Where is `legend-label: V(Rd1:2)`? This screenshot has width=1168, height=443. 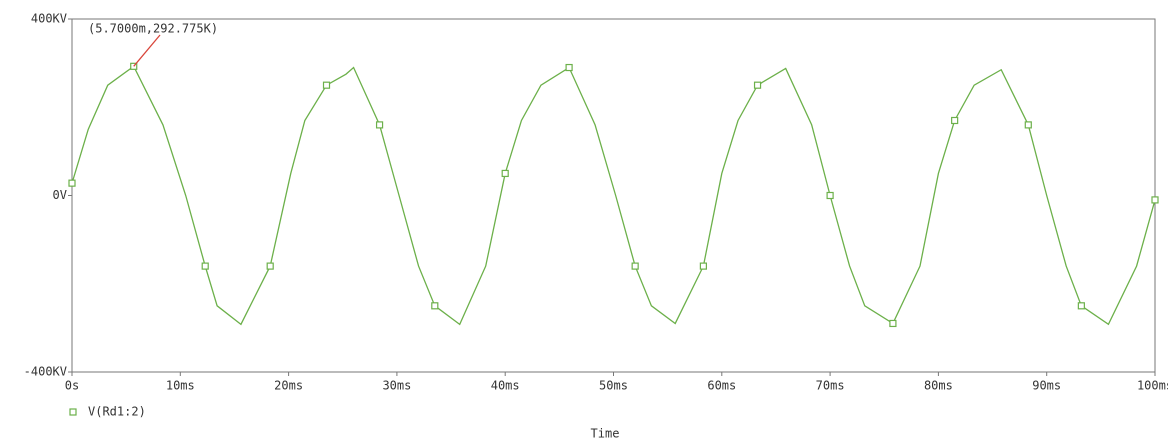 legend-label: V(Rd1:2) is located at coordinates (117, 412).